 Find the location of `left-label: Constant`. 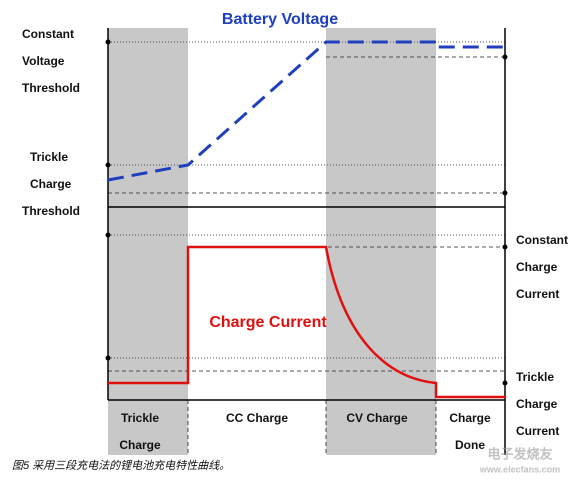

left-label: Constant is located at coordinates (48, 34).